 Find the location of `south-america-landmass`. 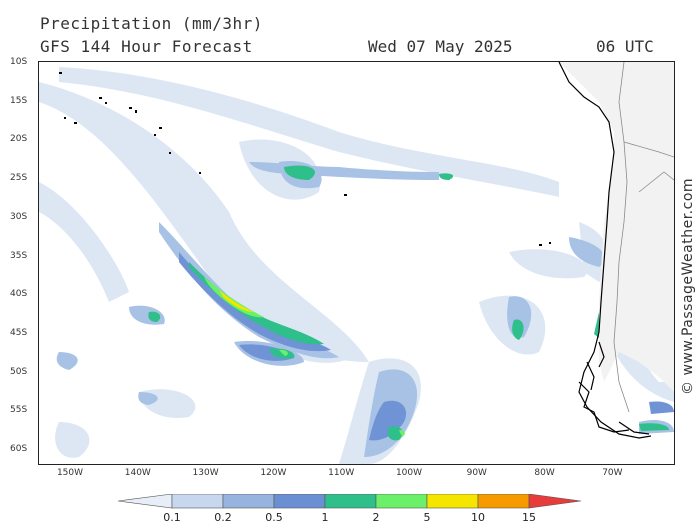

south-america-landmass is located at coordinates (616, 227).